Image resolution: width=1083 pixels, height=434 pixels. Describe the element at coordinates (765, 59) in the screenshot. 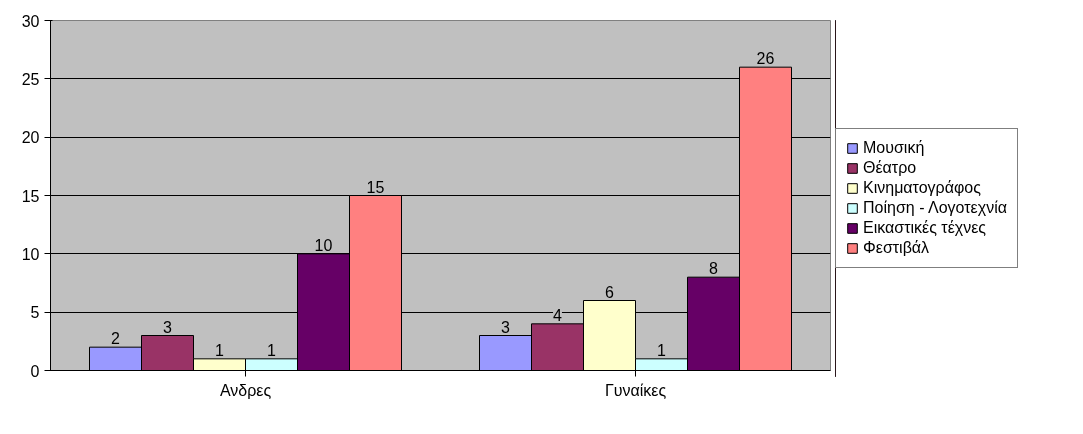

I see `data-label: 26` at that location.